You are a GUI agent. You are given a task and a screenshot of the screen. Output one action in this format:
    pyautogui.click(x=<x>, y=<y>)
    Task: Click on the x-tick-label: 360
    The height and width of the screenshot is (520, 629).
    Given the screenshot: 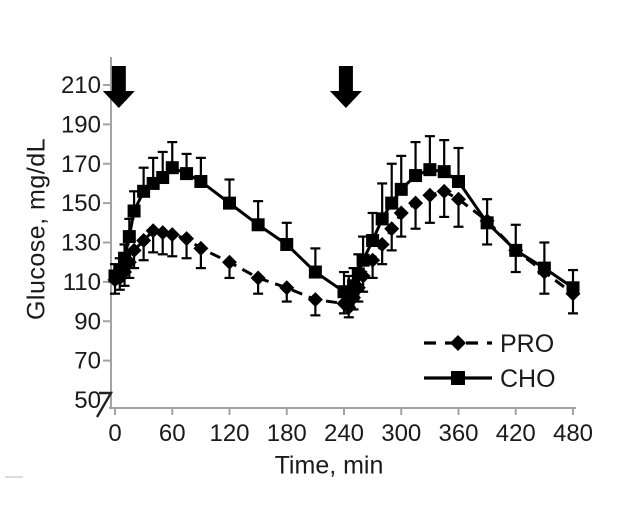 What is the action you would take?
    pyautogui.click(x=458, y=433)
    